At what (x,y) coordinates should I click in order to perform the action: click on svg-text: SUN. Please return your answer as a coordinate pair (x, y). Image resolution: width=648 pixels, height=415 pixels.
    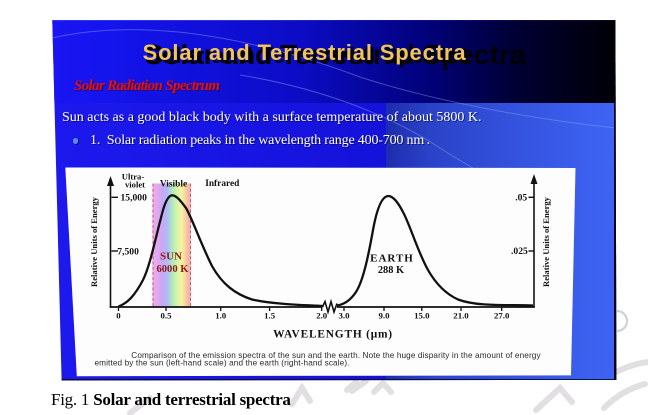
    Looking at the image, I should click on (171, 257).